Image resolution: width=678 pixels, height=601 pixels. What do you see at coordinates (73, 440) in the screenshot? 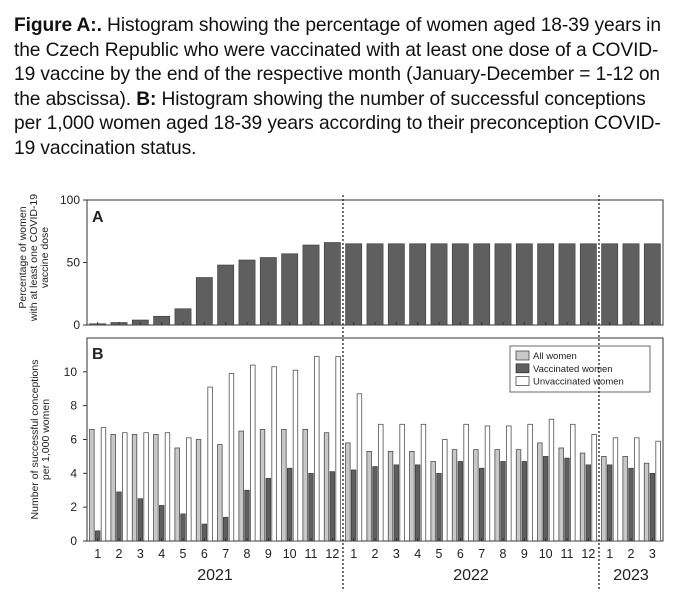
I see `panel-b-y-tick-label: 6` at bounding box center [73, 440].